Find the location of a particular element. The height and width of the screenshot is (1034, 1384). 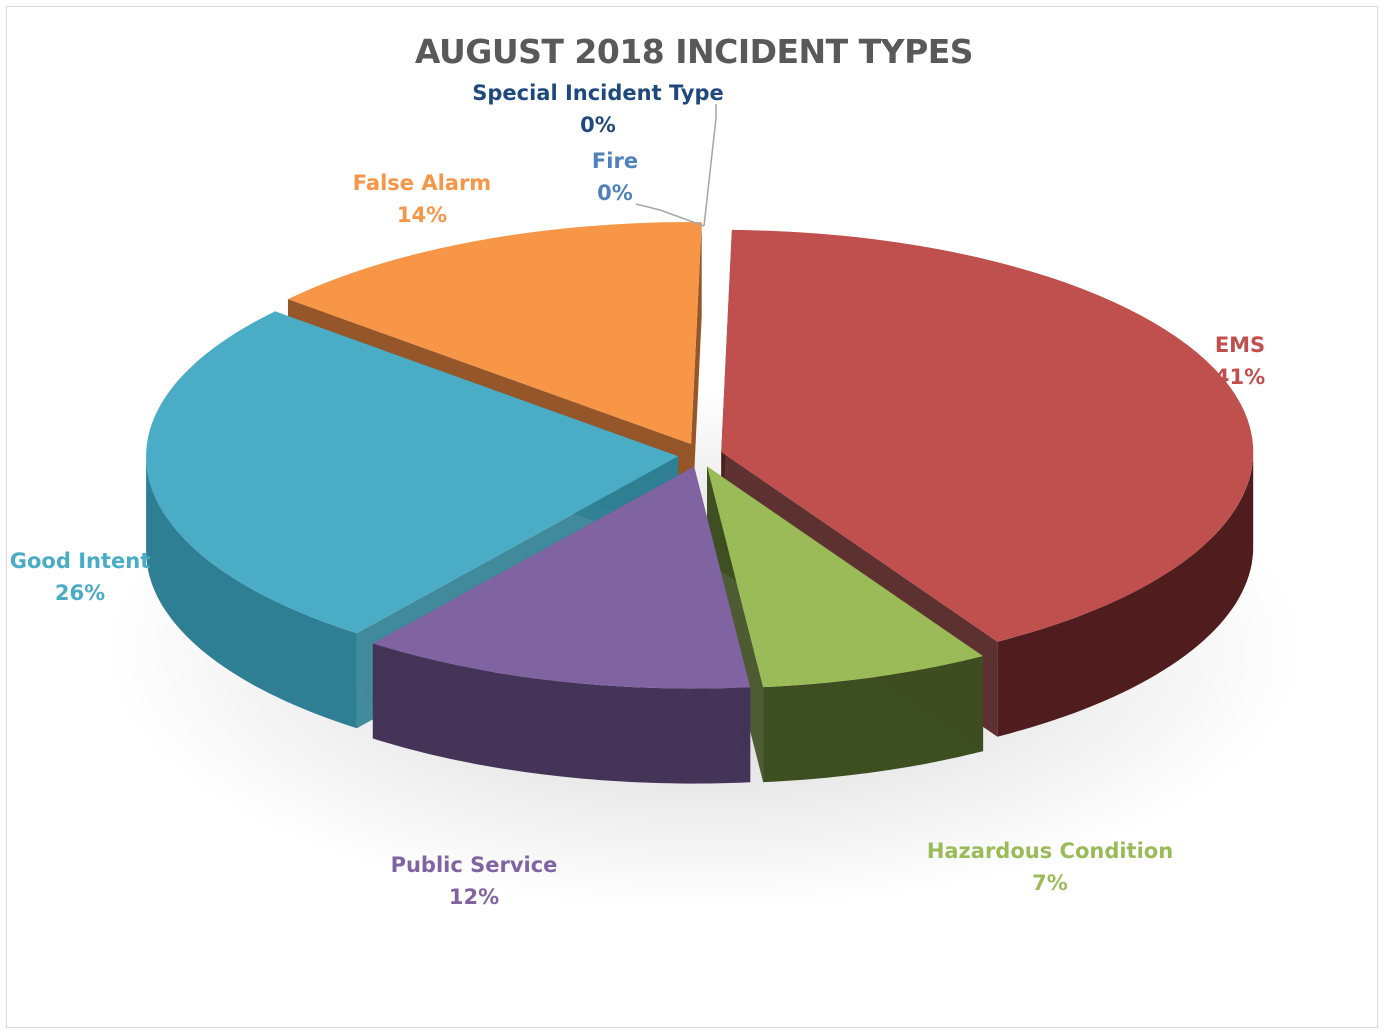

slice-value-fire: 0% is located at coordinates (615, 193).